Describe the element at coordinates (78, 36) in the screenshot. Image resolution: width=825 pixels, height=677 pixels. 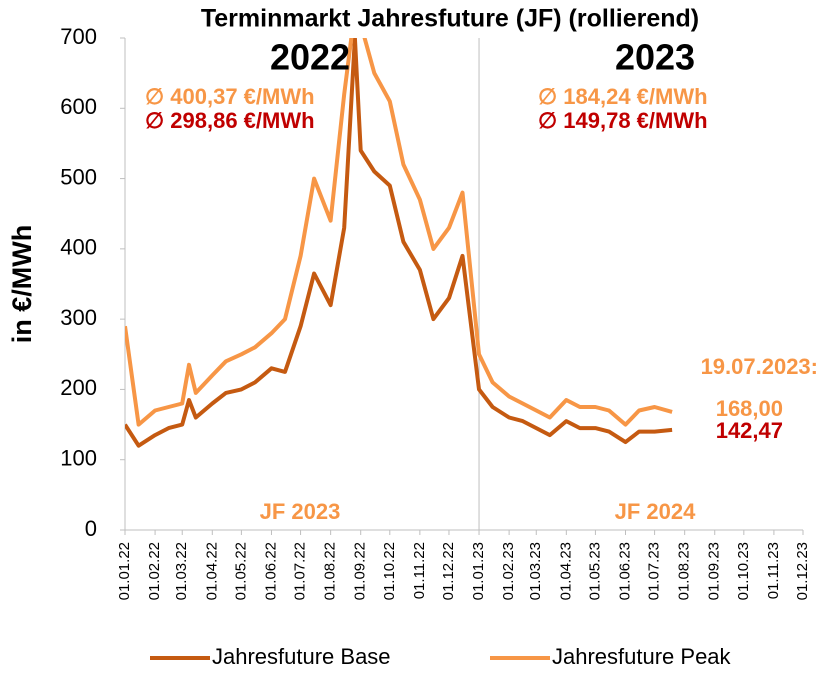
I see `y-tick-label: 700` at that location.